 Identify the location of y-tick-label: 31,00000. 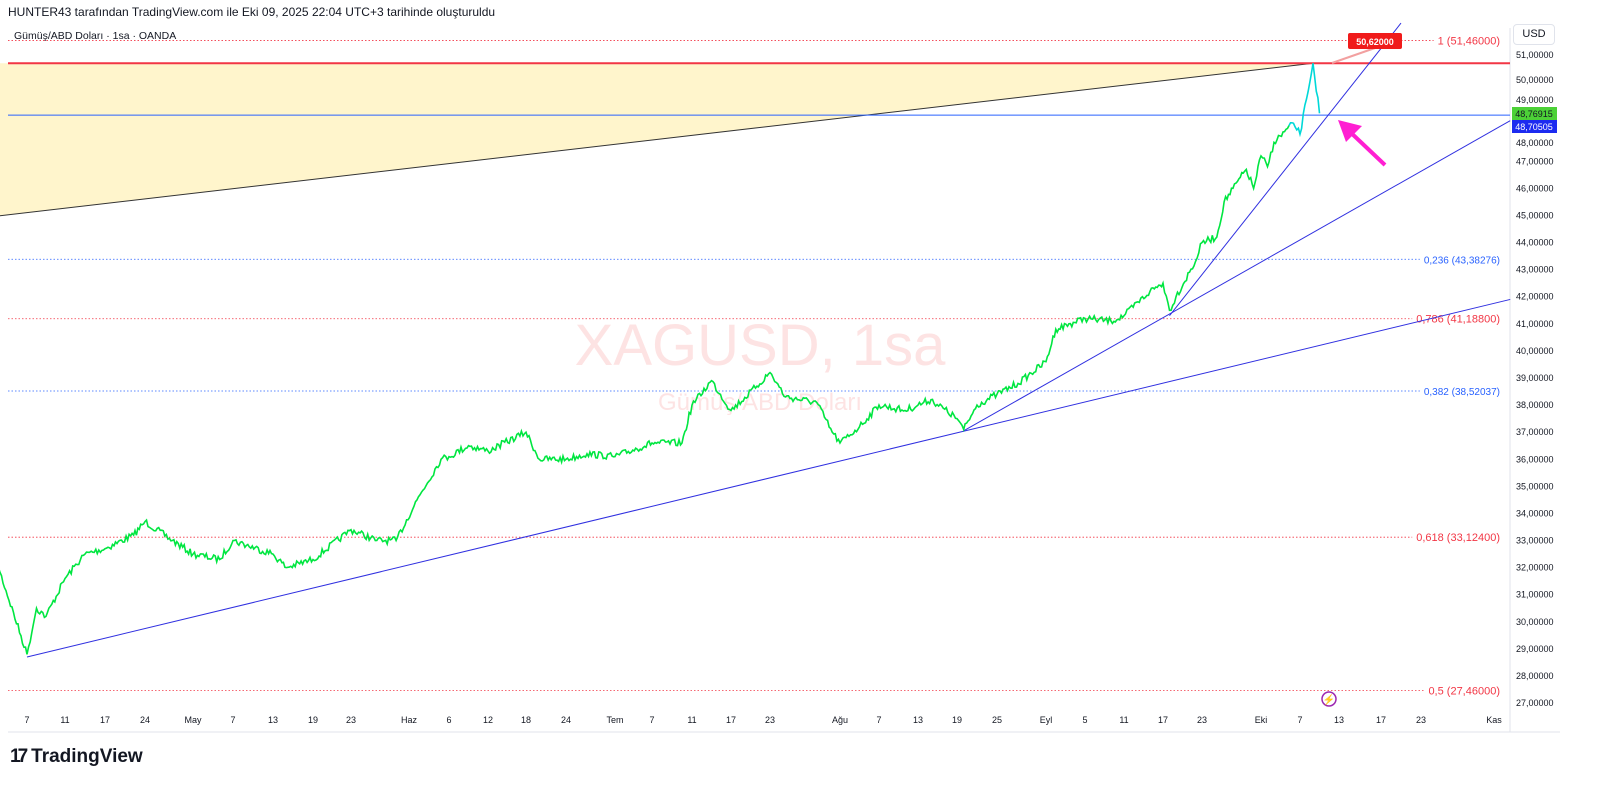
(1535, 595).